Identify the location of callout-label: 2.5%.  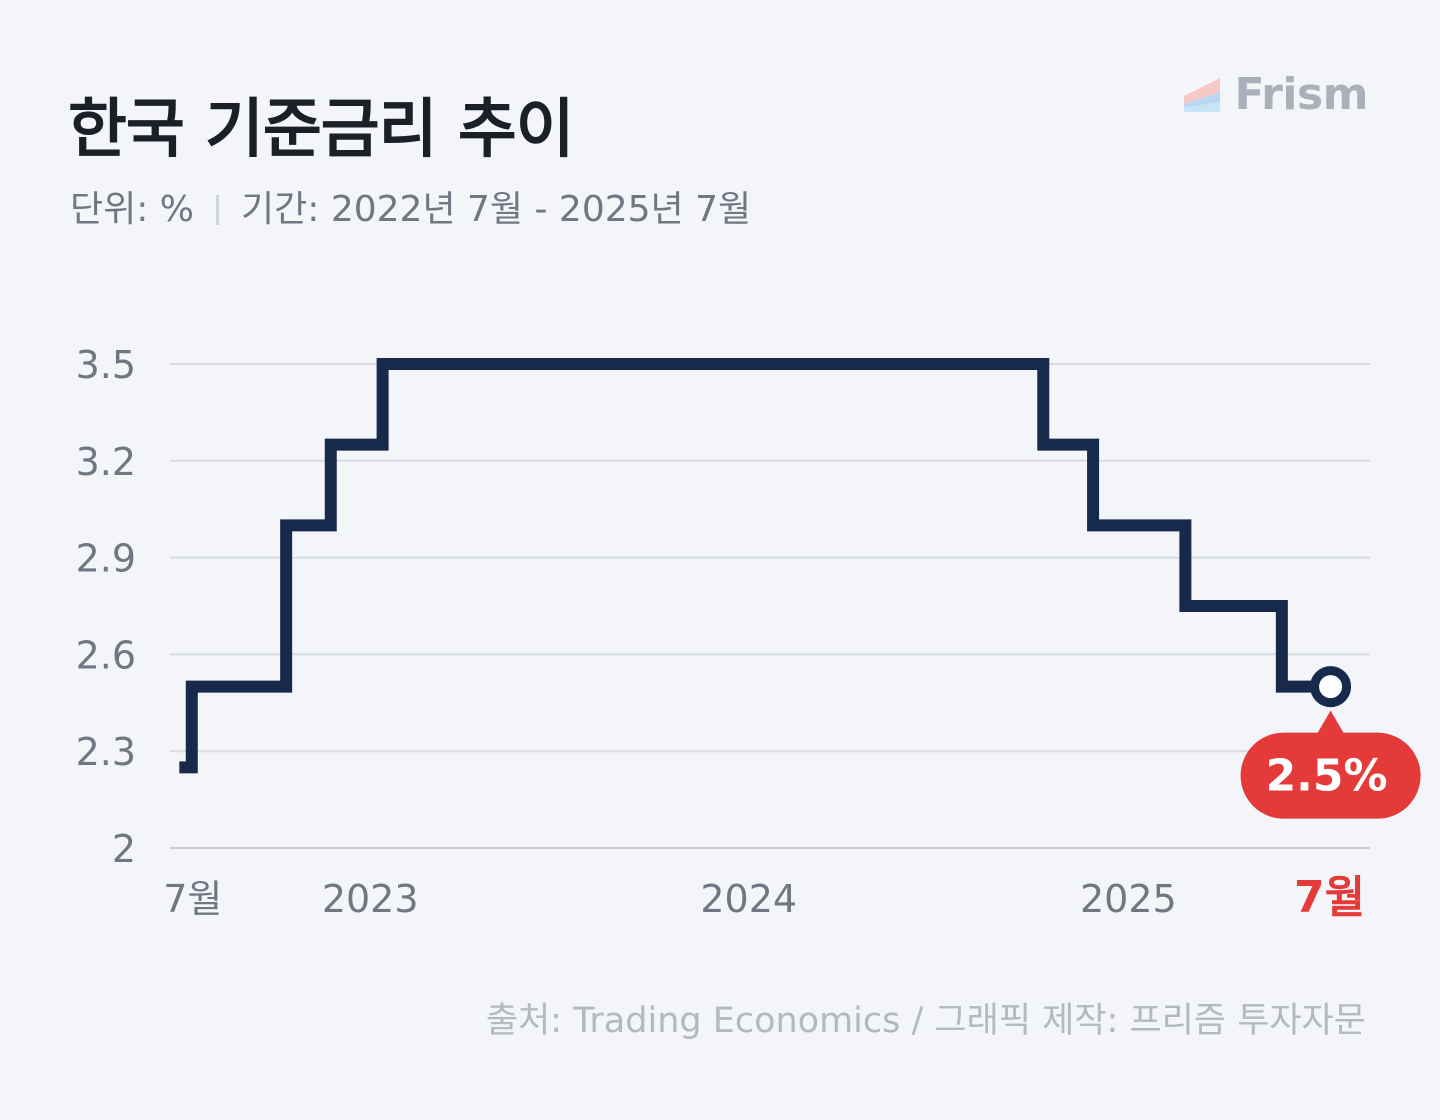
(1327, 776).